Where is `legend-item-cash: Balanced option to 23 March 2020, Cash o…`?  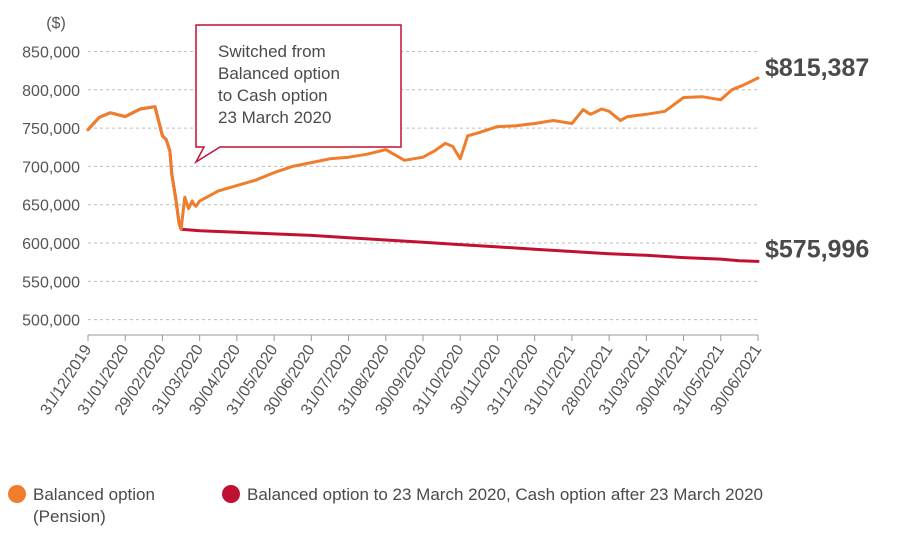 legend-item-cash: Balanced option to 23 March 2020, Cash o… is located at coordinates (492, 495).